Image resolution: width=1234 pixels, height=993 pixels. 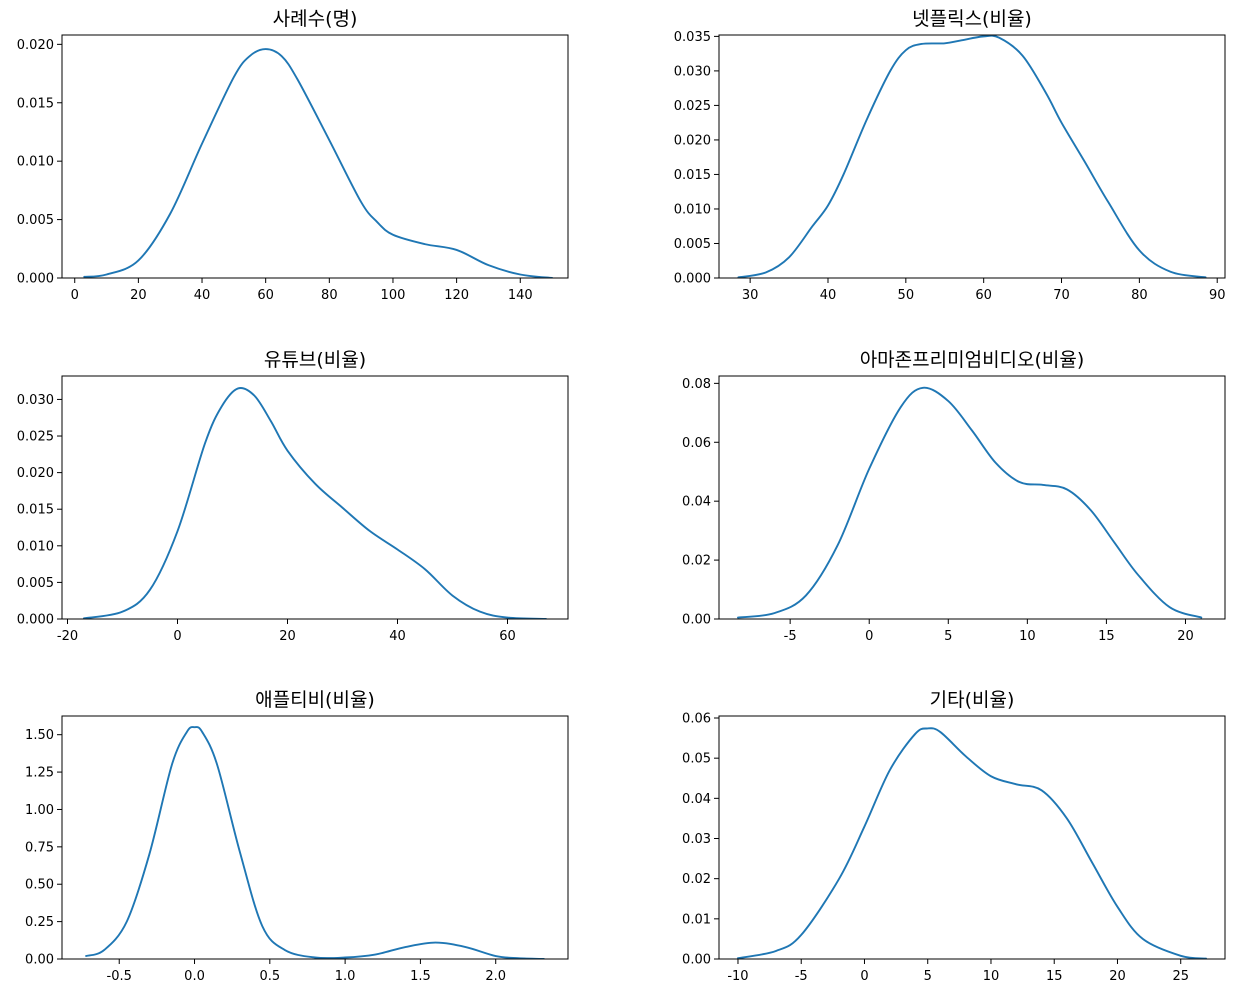 What do you see at coordinates (345, 976) in the screenshot?
I see `x-tick-label: 1.0` at bounding box center [345, 976].